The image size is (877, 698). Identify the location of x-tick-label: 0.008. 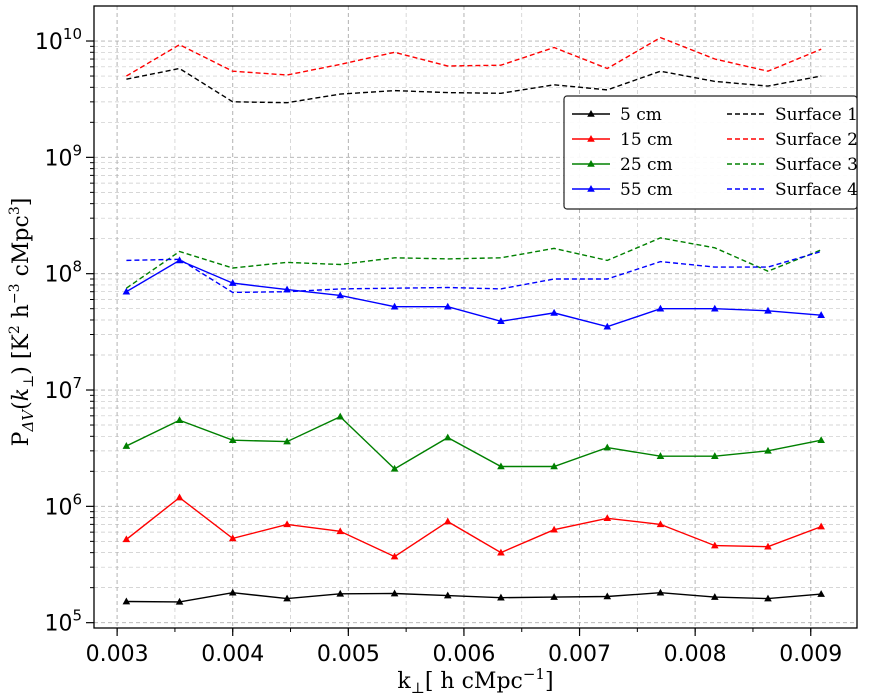
(695, 654).